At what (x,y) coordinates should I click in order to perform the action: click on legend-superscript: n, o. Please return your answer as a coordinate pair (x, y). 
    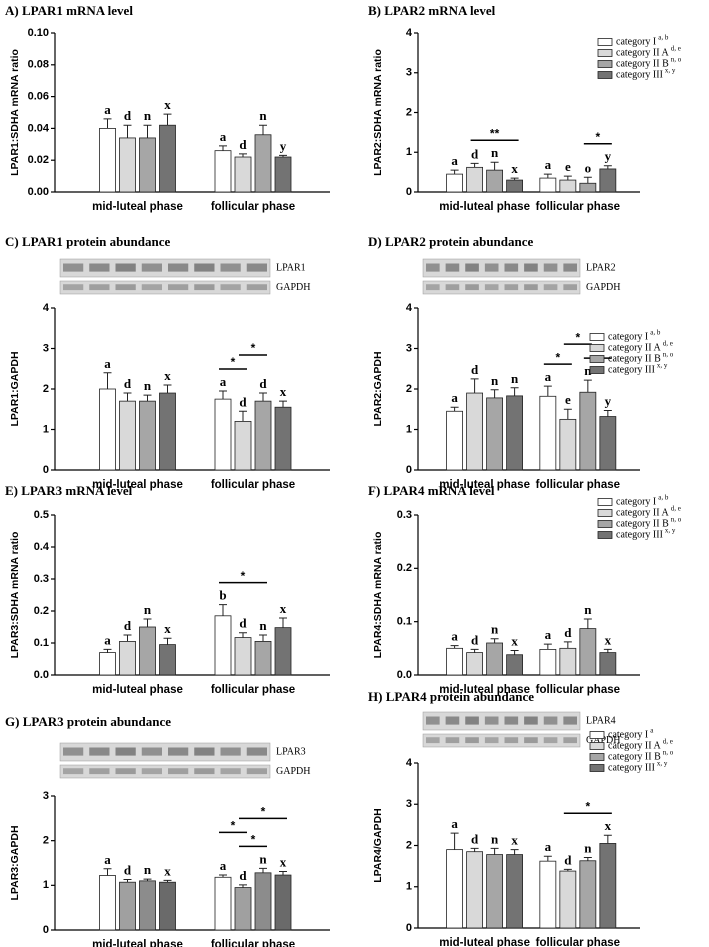
    Looking at the image, I should click on (668, 355).